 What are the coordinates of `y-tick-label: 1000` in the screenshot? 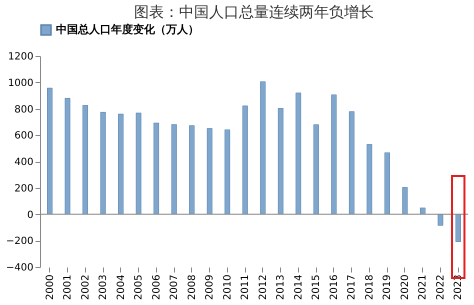 It's located at (21, 83).